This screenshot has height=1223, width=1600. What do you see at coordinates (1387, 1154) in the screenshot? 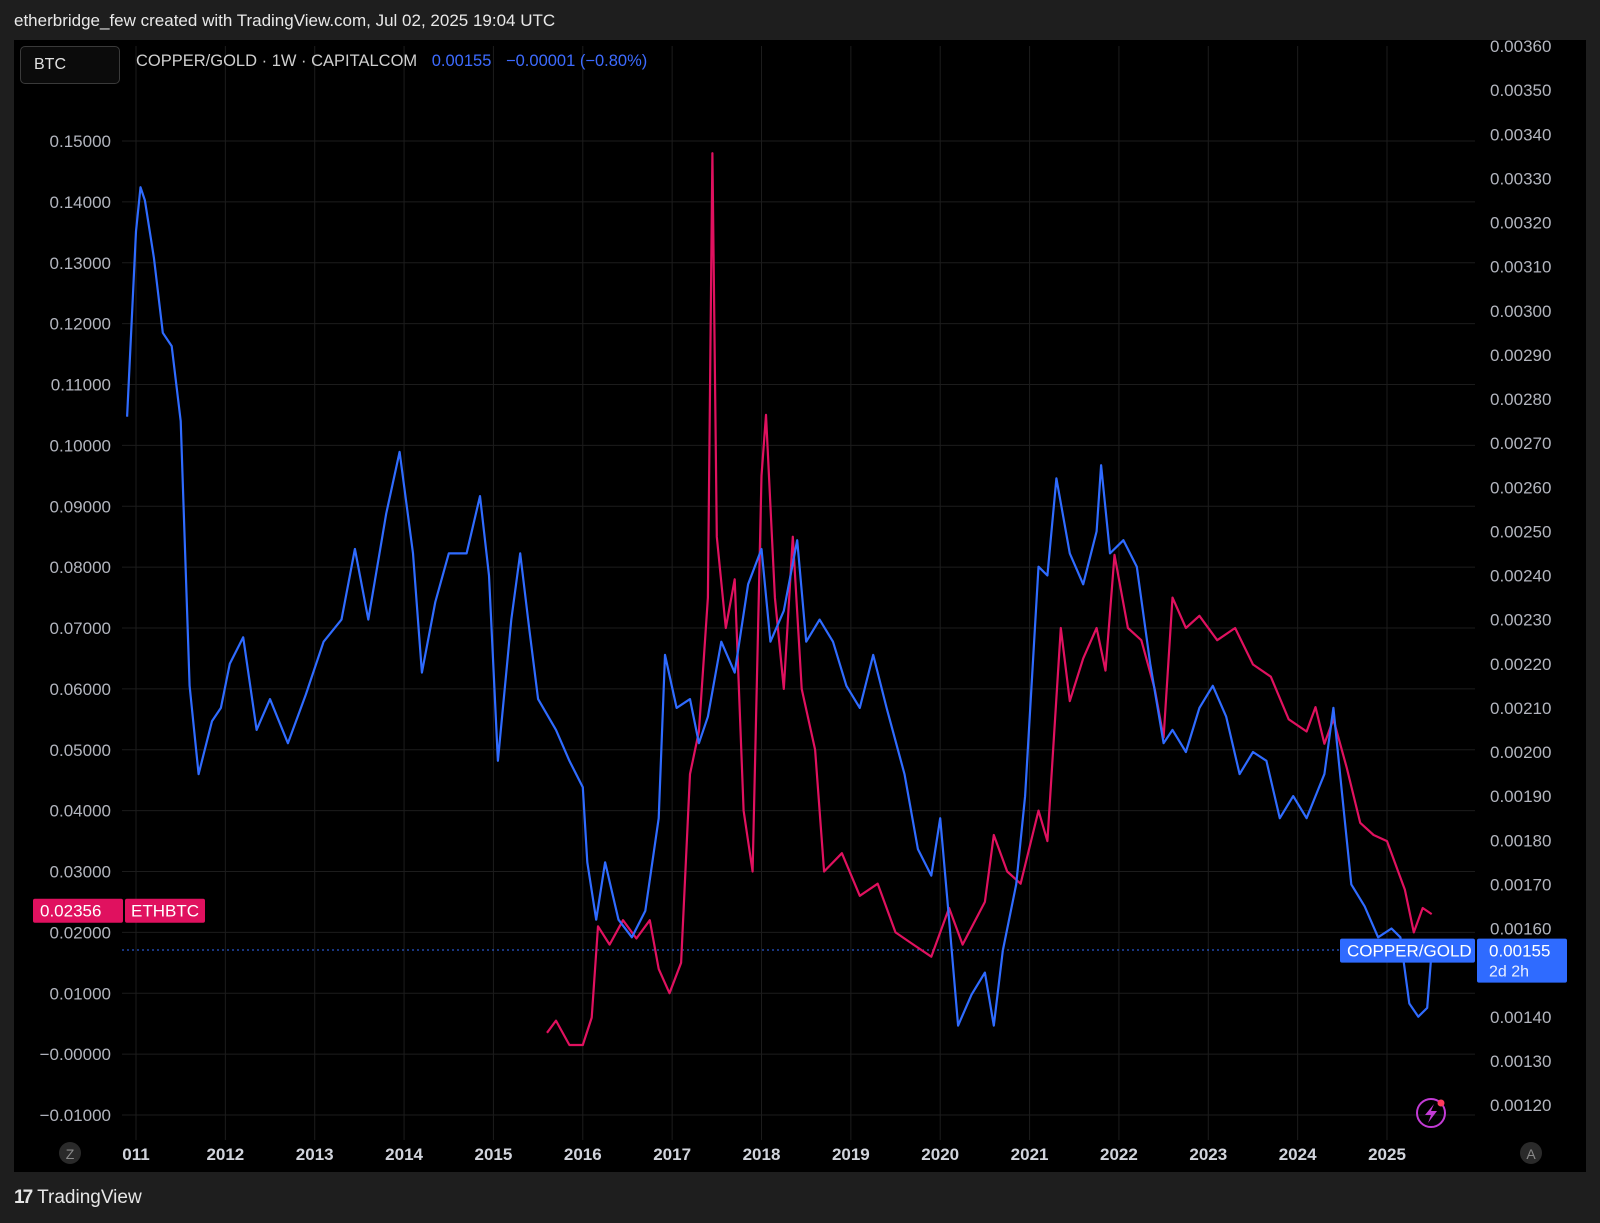
I see `time-tick-label: 2025` at bounding box center [1387, 1154].